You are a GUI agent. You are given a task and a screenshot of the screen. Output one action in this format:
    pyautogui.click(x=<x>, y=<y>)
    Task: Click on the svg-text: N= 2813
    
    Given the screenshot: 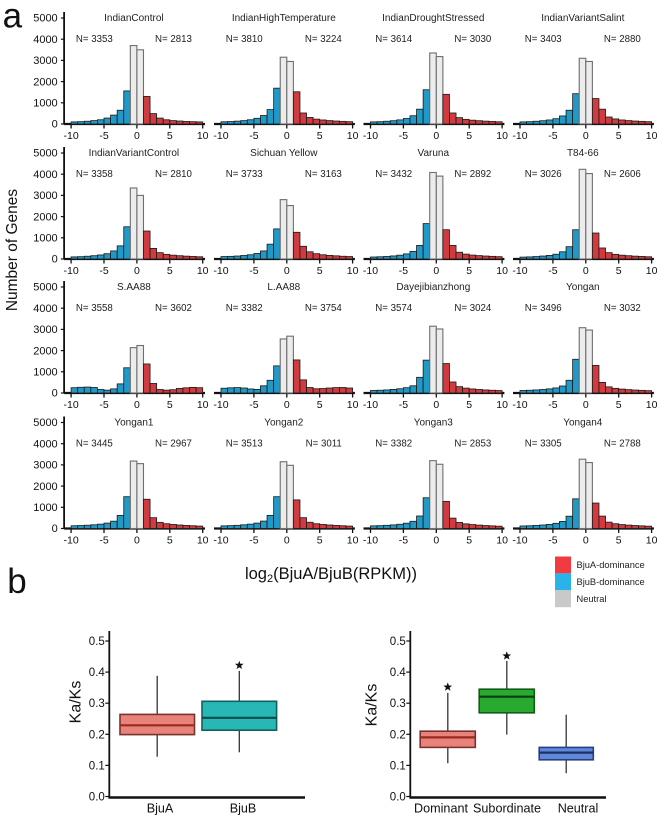 What is the action you would take?
    pyautogui.click(x=173, y=39)
    